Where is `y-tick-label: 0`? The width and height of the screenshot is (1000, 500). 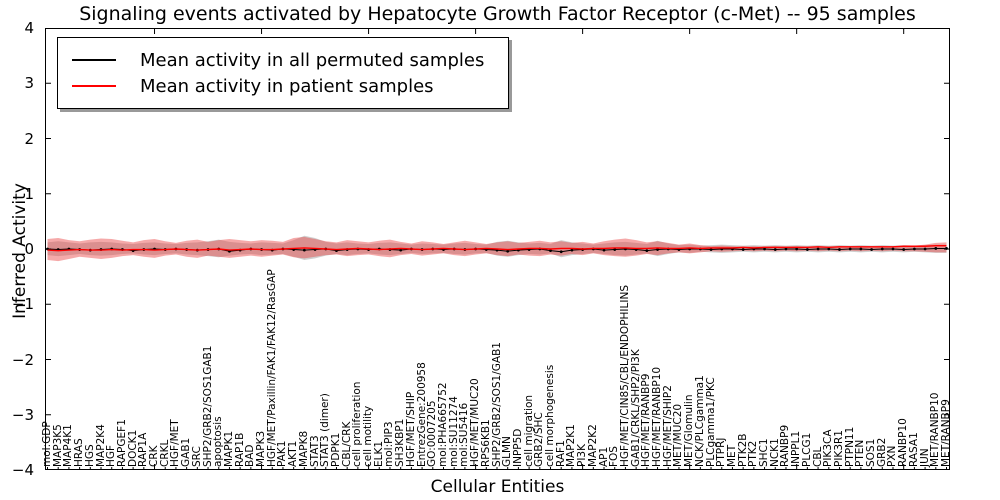 y-tick-label: 0 is located at coordinates (29, 249).